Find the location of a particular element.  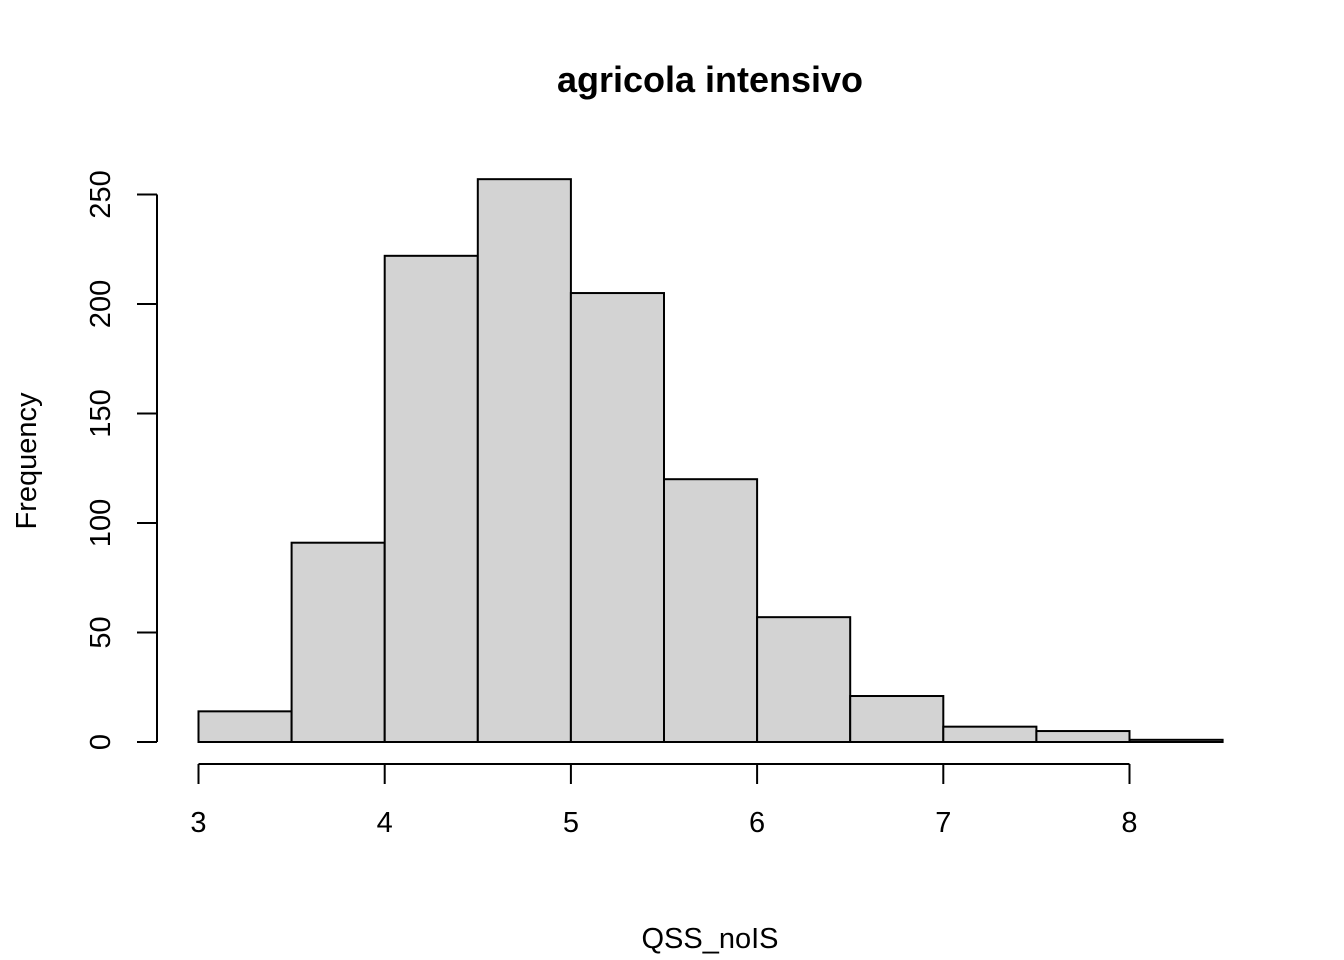

y-tick-label-100: 100 is located at coordinates (101, 523).